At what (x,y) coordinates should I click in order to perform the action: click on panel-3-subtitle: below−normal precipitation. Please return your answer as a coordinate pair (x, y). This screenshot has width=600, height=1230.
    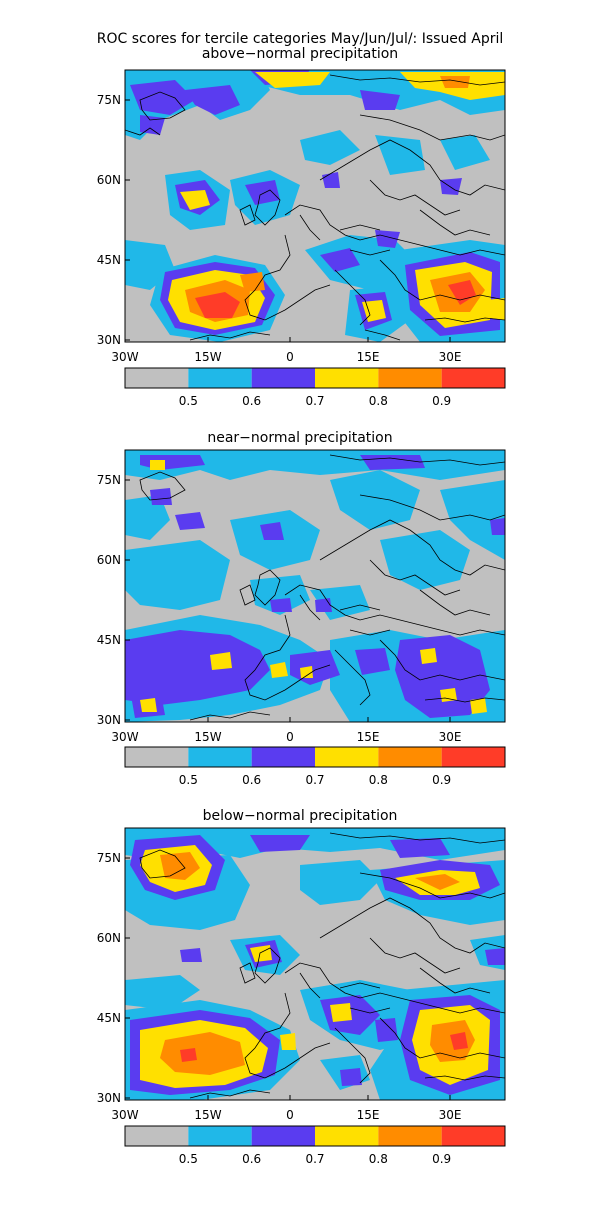
    Looking at the image, I should click on (300, 816).